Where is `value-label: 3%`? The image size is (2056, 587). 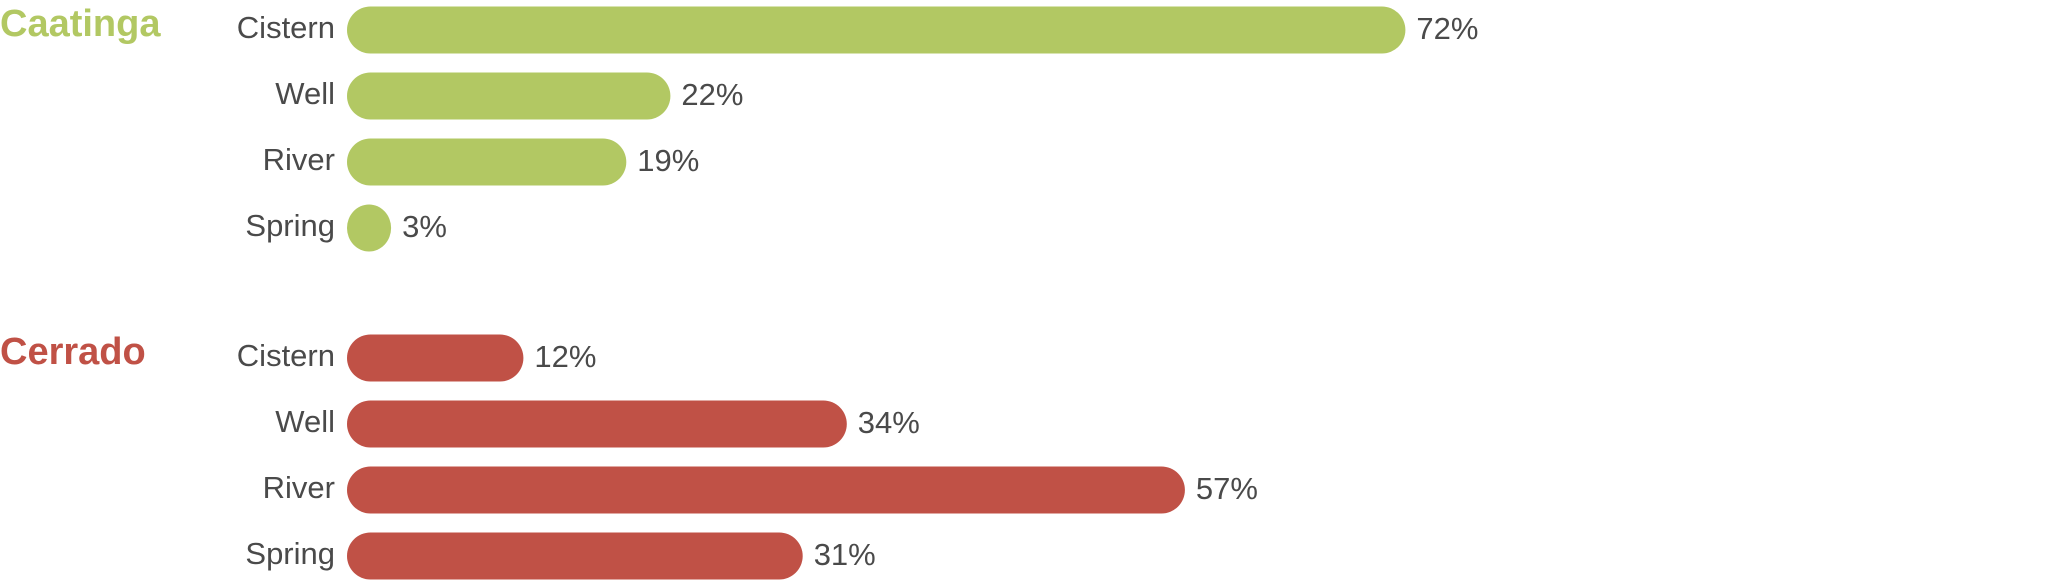
value-label: 3% is located at coordinates (424, 226).